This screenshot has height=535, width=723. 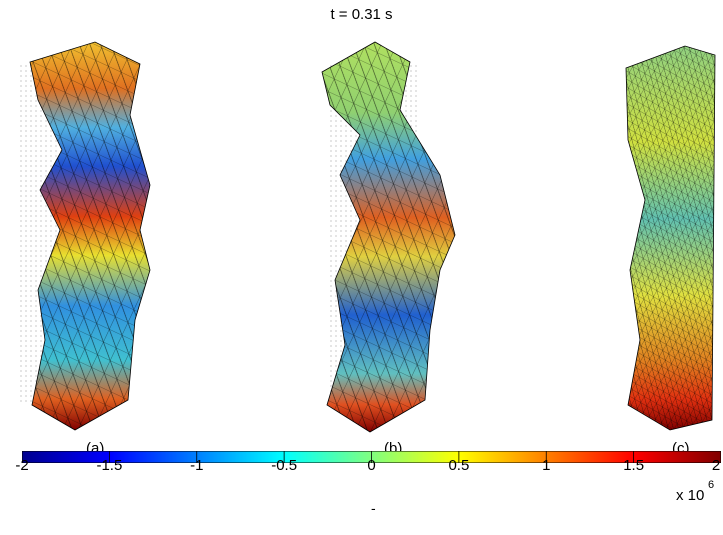 What do you see at coordinates (388, 237) in the screenshot?
I see `panel-b-mesh` at bounding box center [388, 237].